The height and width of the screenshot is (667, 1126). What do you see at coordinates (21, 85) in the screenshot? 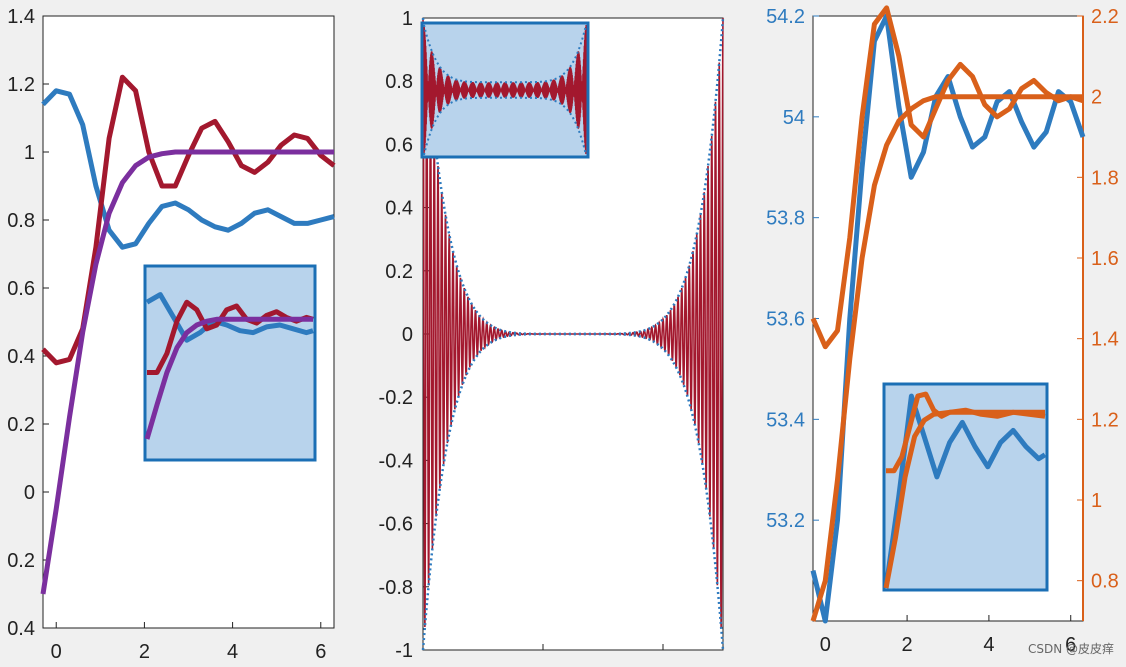
I see `y-tick-label: 1.2` at bounding box center [21, 85].